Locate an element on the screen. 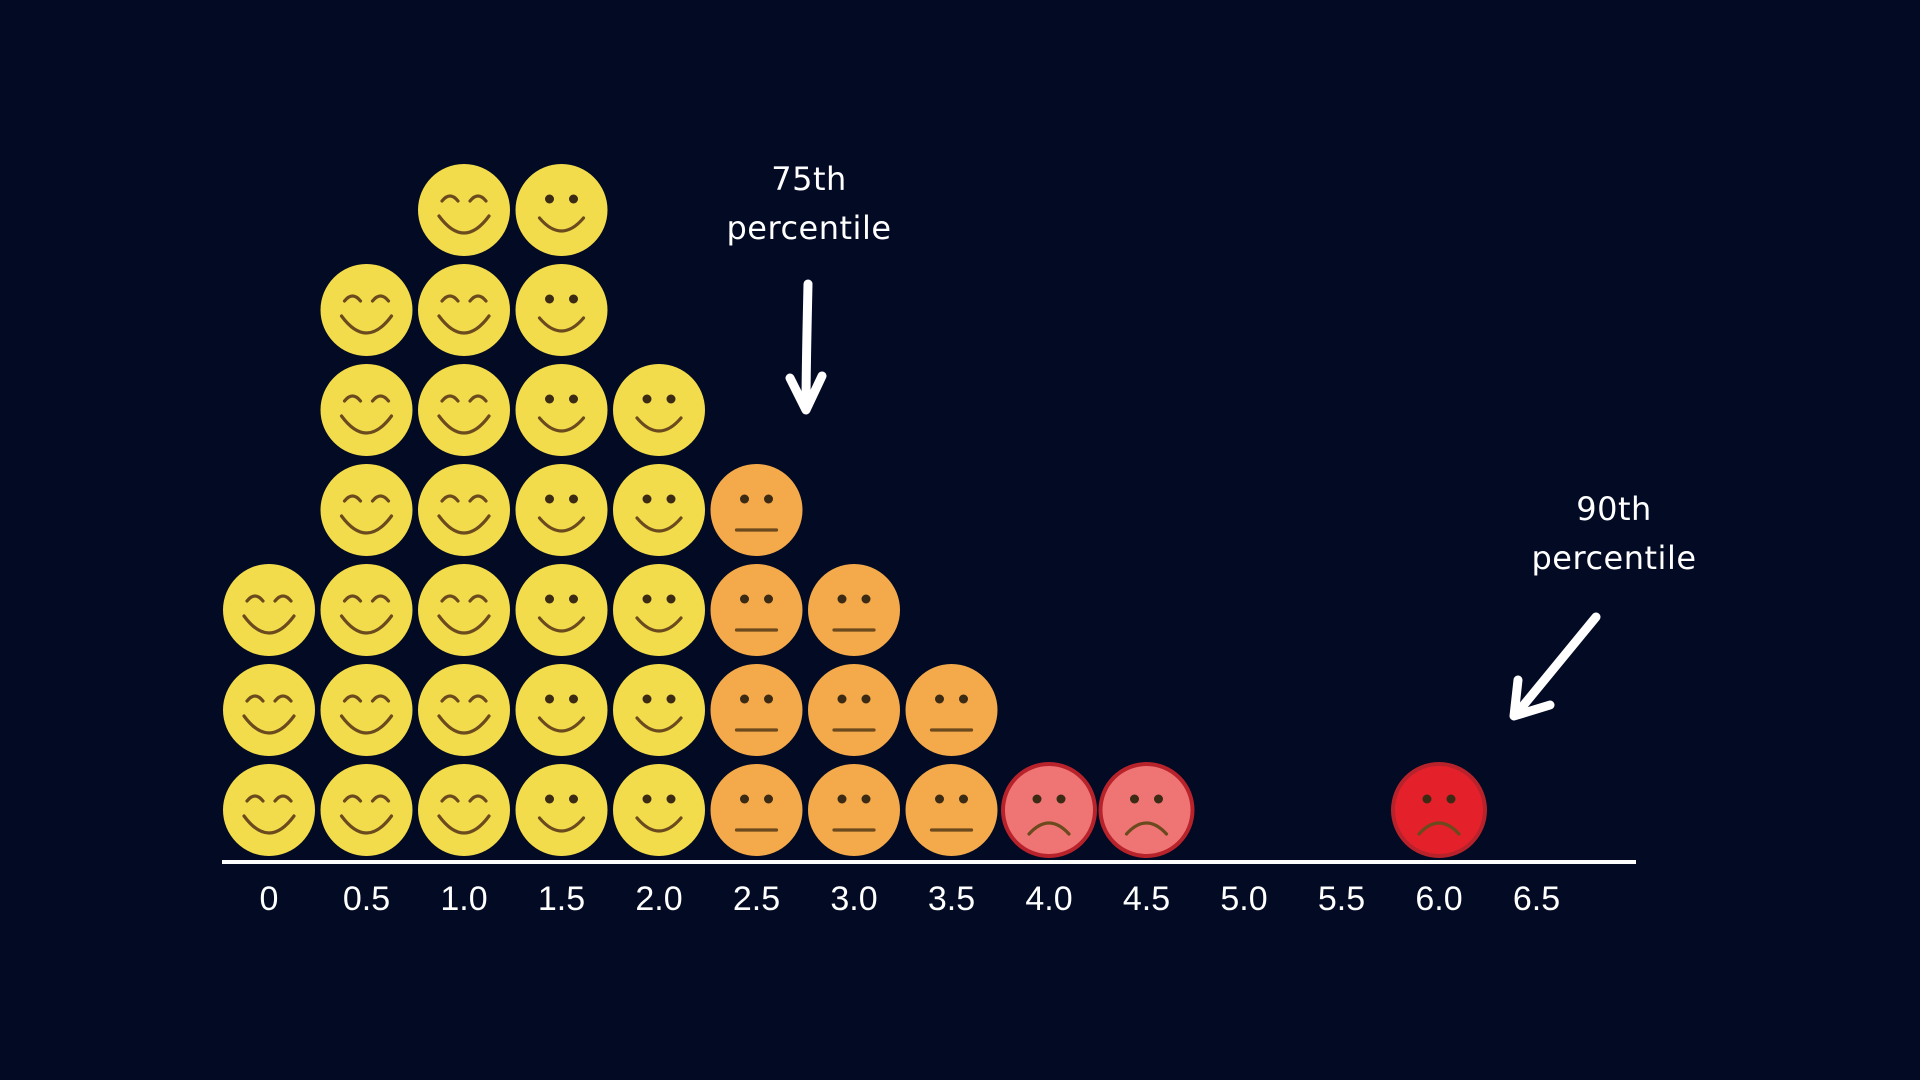 The width and height of the screenshot is (1920, 1080). annotation-90th-percentile: 90th percentile is located at coordinates (1602, 605).